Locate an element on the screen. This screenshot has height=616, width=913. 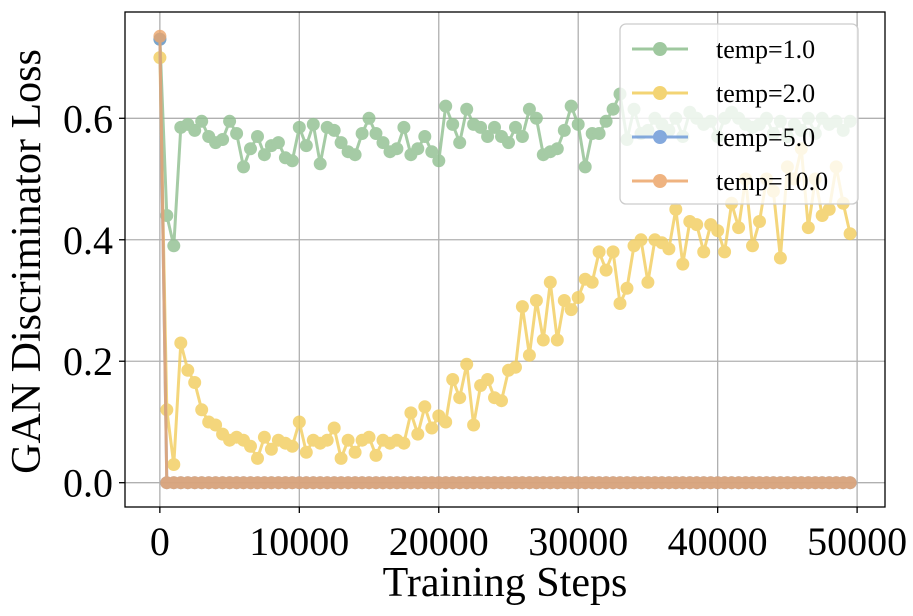
legend-label: temp=2.0 is located at coordinates (765, 93).